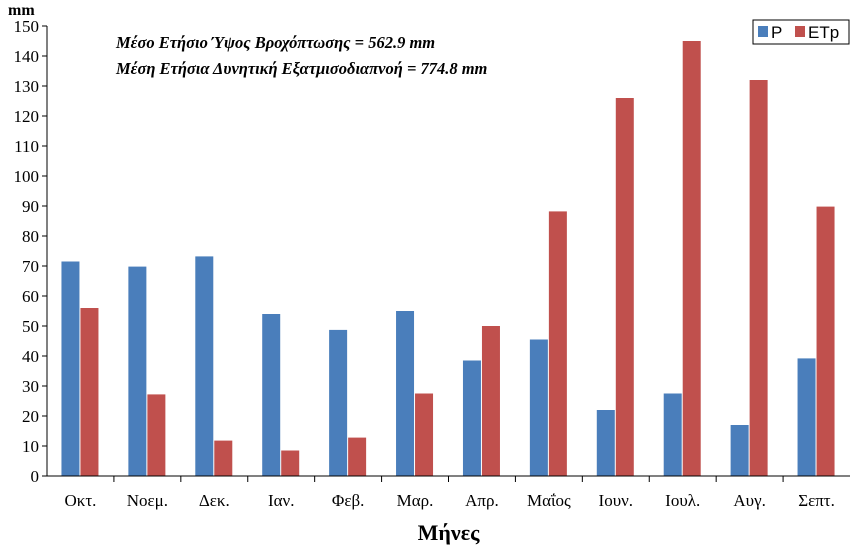 The width and height of the screenshot is (857, 547). What do you see at coordinates (348, 500) in the screenshot?
I see `x-tick-label: Φεβ.` at bounding box center [348, 500].